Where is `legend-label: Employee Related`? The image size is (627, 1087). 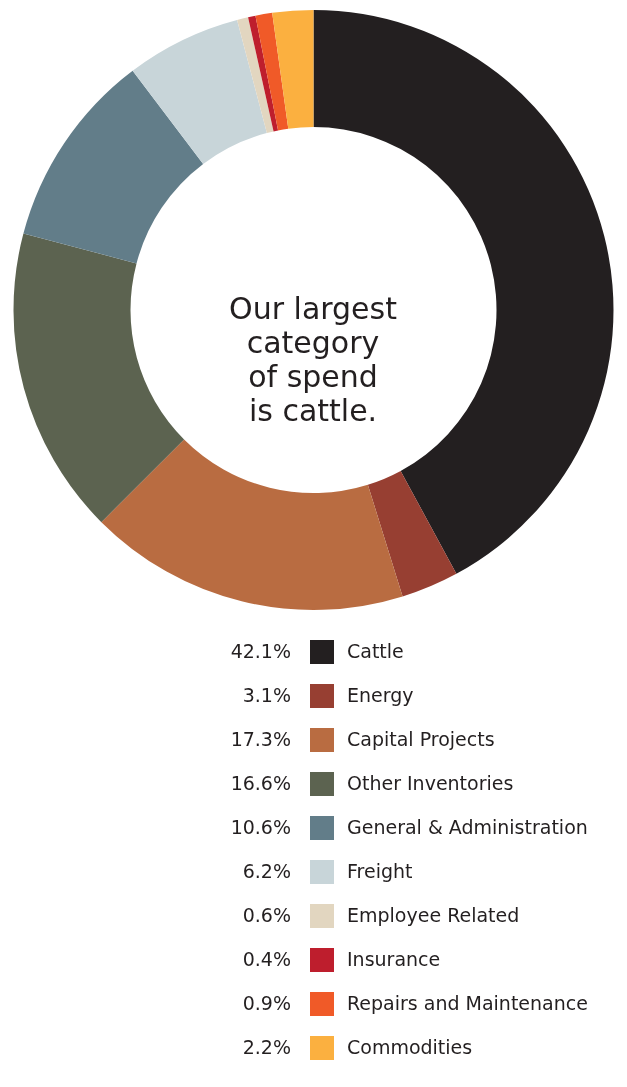
legend-label: Employee Related is located at coordinates (433, 915).